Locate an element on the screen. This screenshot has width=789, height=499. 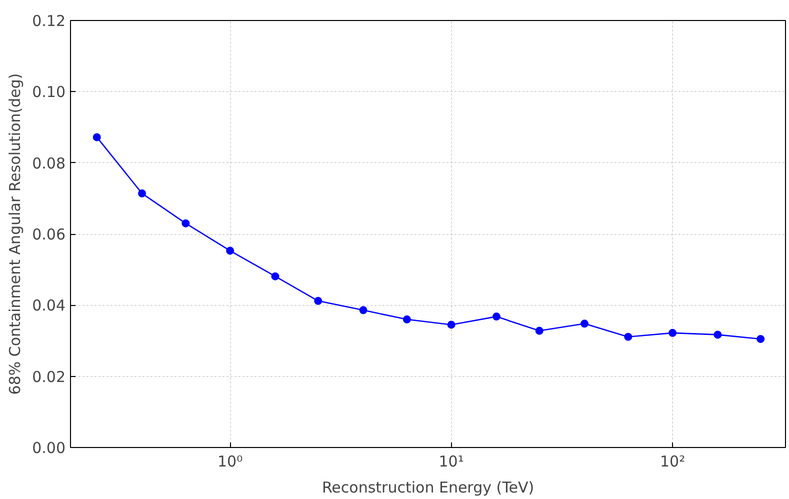
y-tick-label: 0.02 is located at coordinates (49, 377).